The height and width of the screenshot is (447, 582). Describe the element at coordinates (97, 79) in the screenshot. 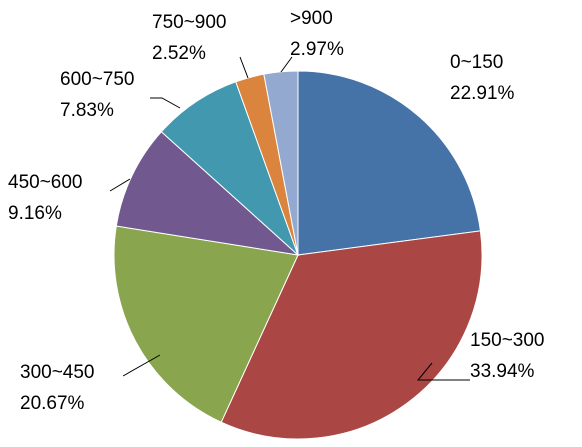

I see `slice-category-label: 600~750` at that location.